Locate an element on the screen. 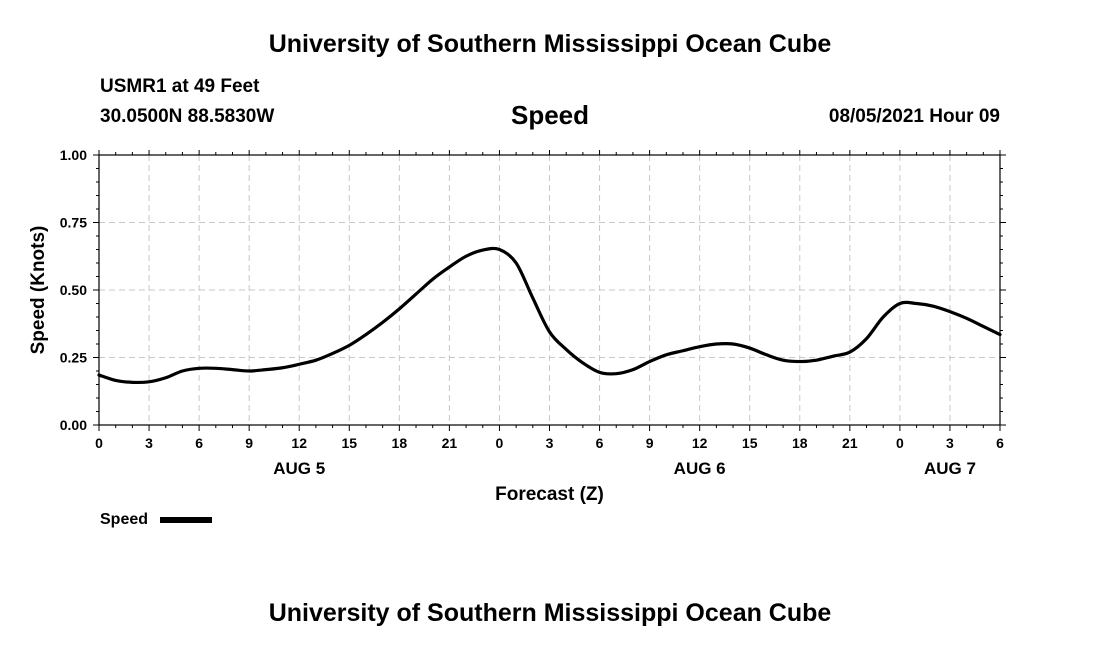  forecast-datetime: 08/05/2021 Hour 09 is located at coordinates (914, 116).